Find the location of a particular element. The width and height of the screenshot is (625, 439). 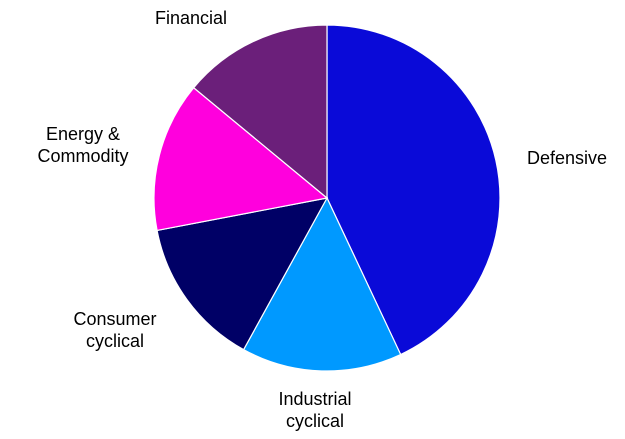

slice-label: Defensive is located at coordinates (567, 158).